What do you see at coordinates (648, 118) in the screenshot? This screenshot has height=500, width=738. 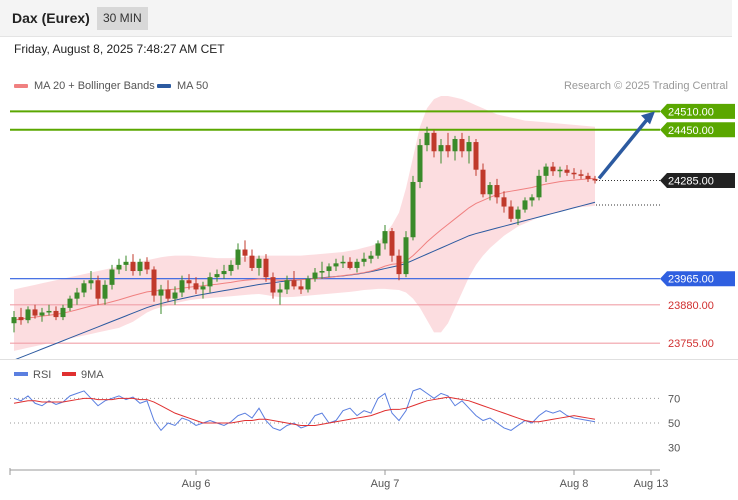 I see `forecast-arrow-head` at bounding box center [648, 118].